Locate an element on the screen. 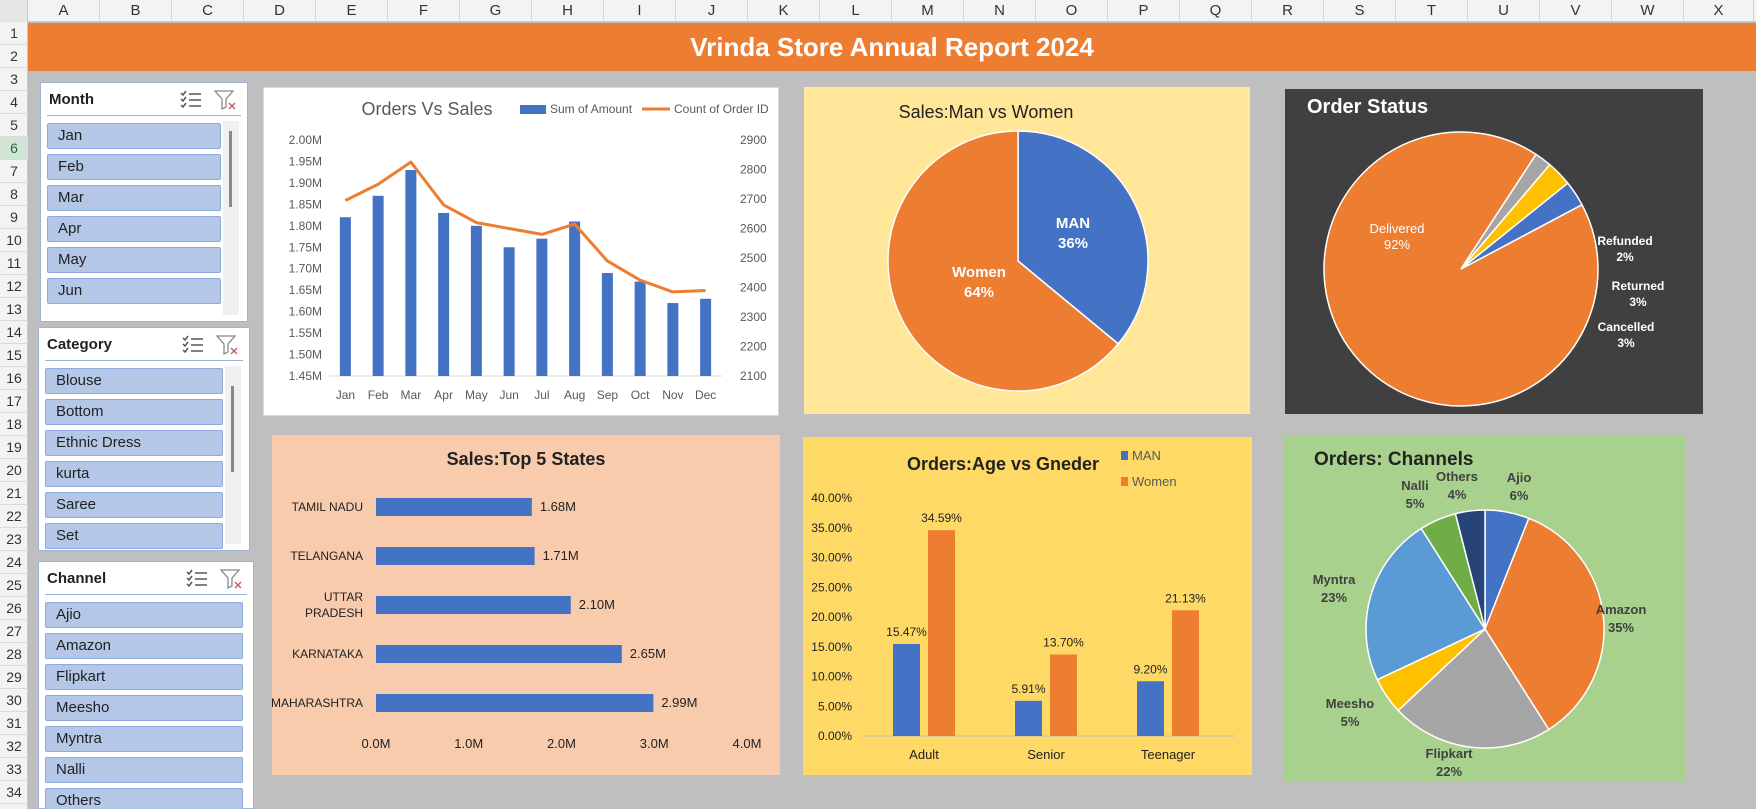  bar-dec is located at coordinates (706, 337).